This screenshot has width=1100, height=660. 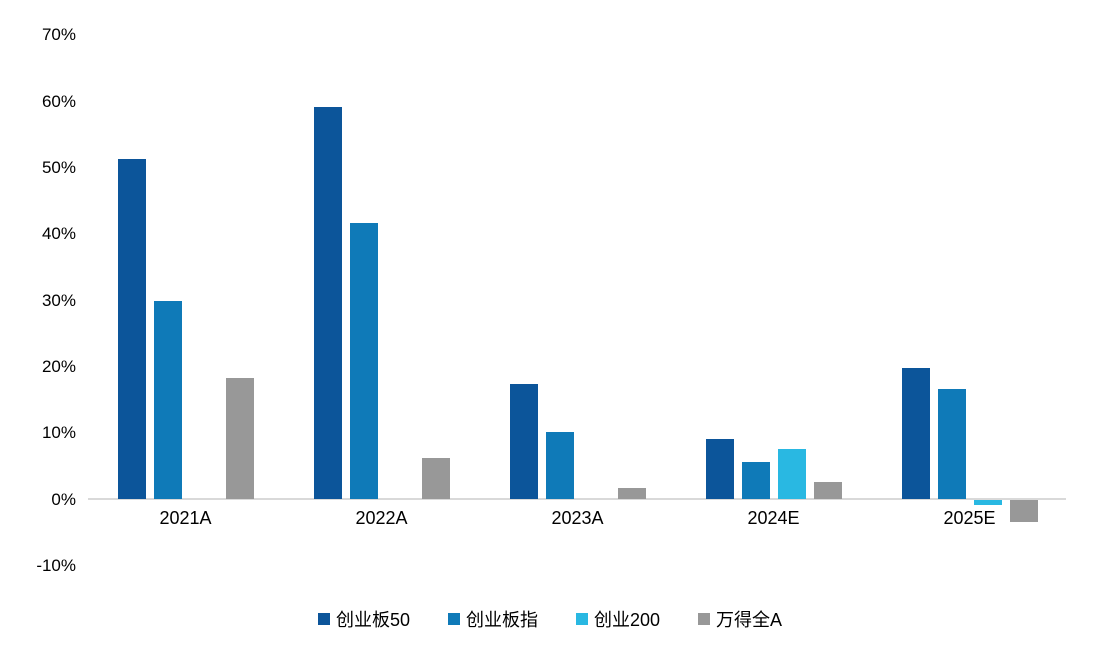 I want to click on bar-万得全A-2024E, so click(x=827, y=490).